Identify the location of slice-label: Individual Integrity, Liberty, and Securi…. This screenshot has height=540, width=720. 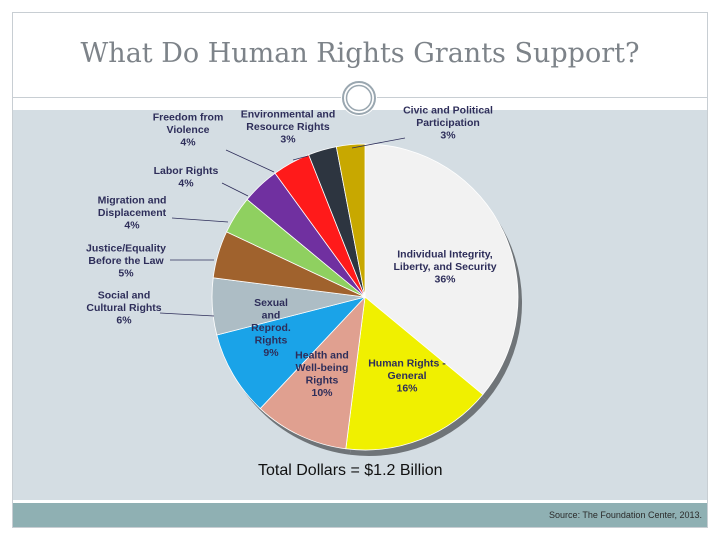
(444, 267).